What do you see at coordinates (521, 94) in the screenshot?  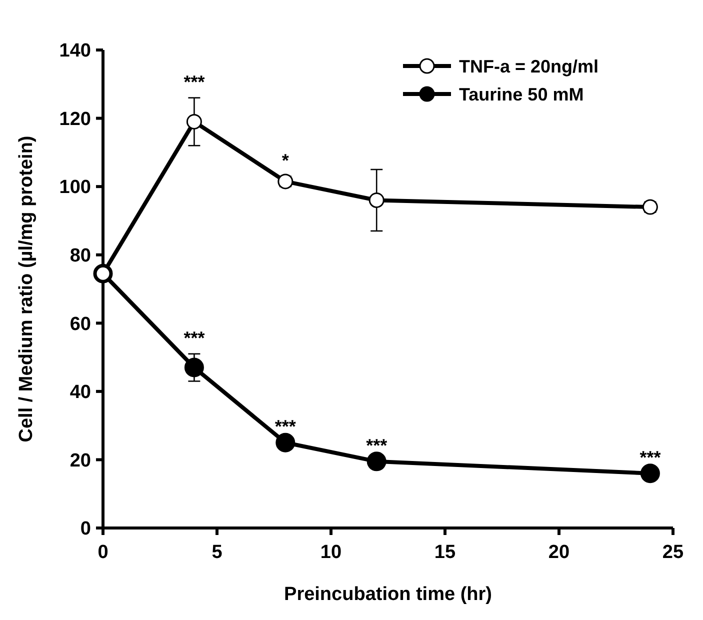 I see `legend-label: Taurine 50 mM` at bounding box center [521, 94].